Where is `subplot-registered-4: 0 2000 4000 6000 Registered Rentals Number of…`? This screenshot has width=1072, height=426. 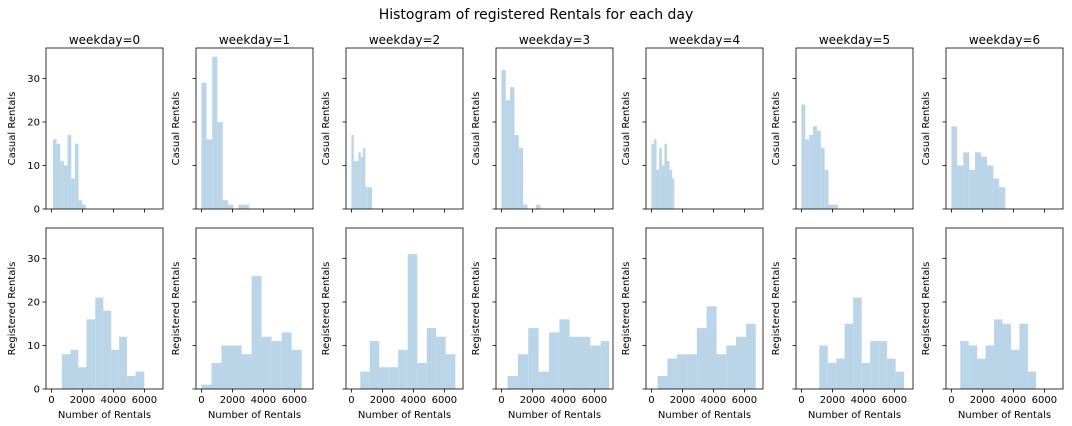
subplot-registered-4: 0 2000 4000 6000 Registered Rentals Number of… is located at coordinates (692, 324).